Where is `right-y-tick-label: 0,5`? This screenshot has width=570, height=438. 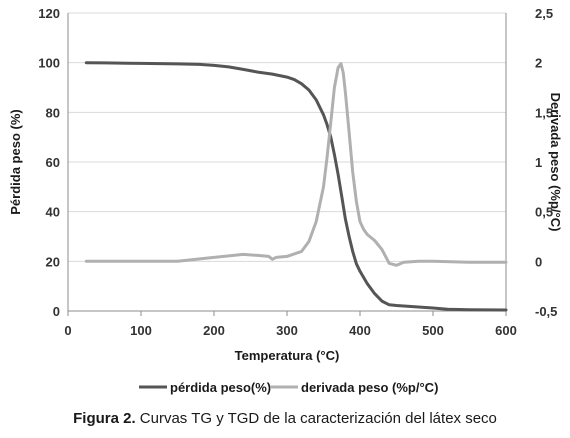 right-y-tick-label: 0,5 is located at coordinates (544, 212).